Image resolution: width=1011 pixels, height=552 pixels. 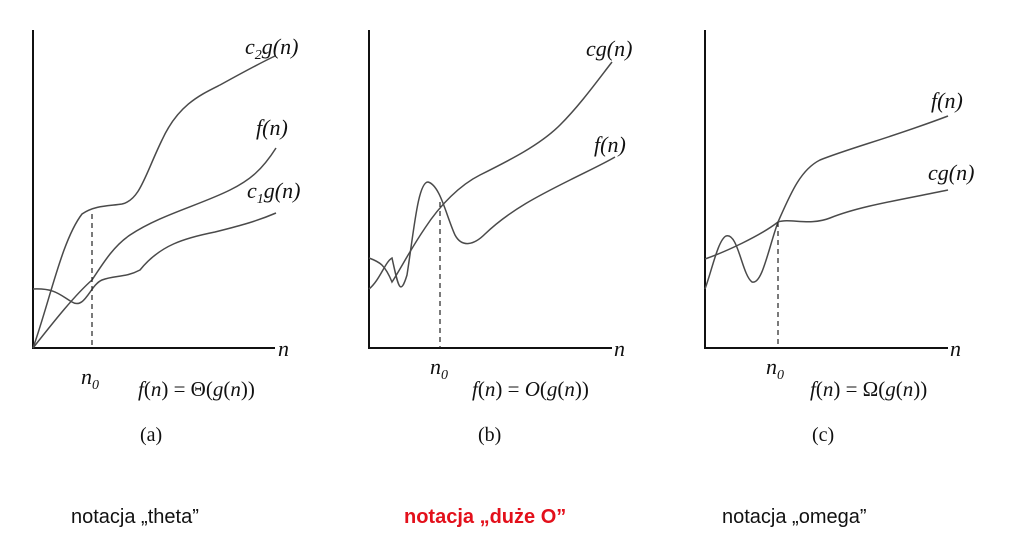 I want to click on panel-b-curve-f, so click(x=492, y=223).